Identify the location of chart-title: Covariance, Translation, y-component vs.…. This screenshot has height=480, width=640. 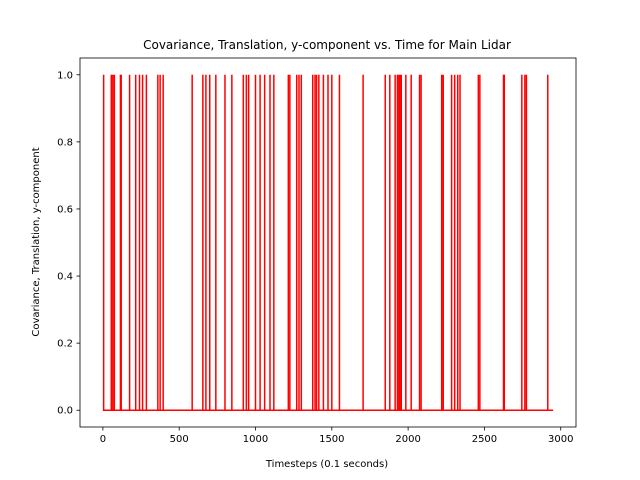
(327, 45).